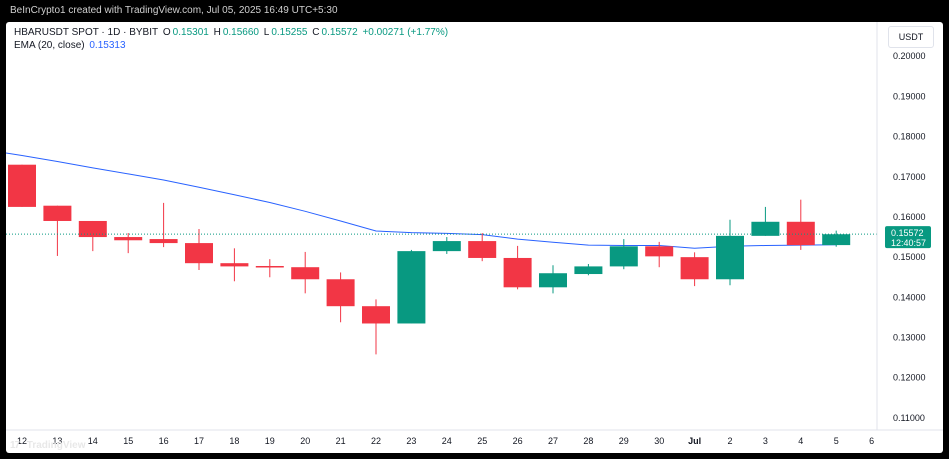 The height and width of the screenshot is (459, 949). I want to click on x-tick-label: Jul, so click(694, 441).